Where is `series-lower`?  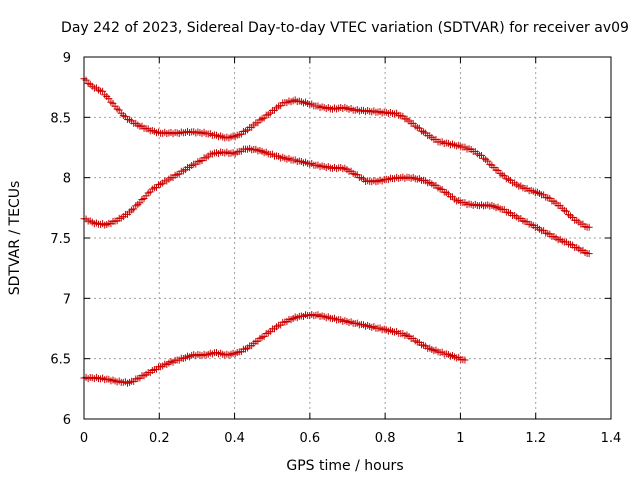 series-lower is located at coordinates (274, 349).